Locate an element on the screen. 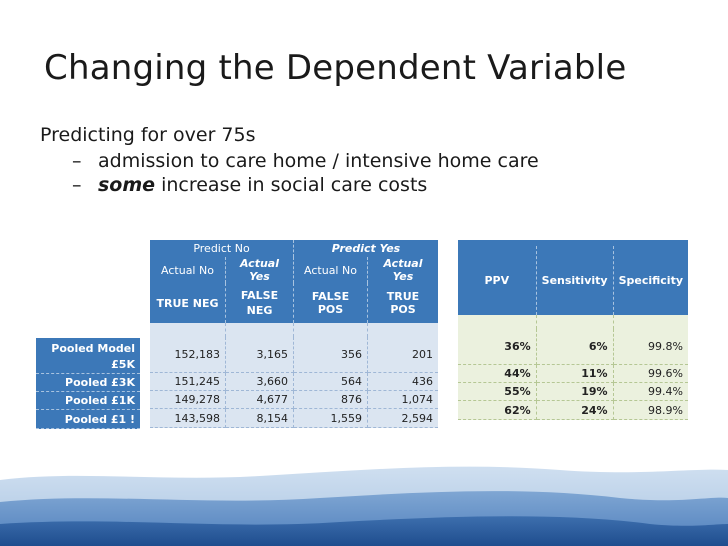 The height and width of the screenshot is (546, 728). sub-bullet-text: increase in social care costs is located at coordinates (291, 185).